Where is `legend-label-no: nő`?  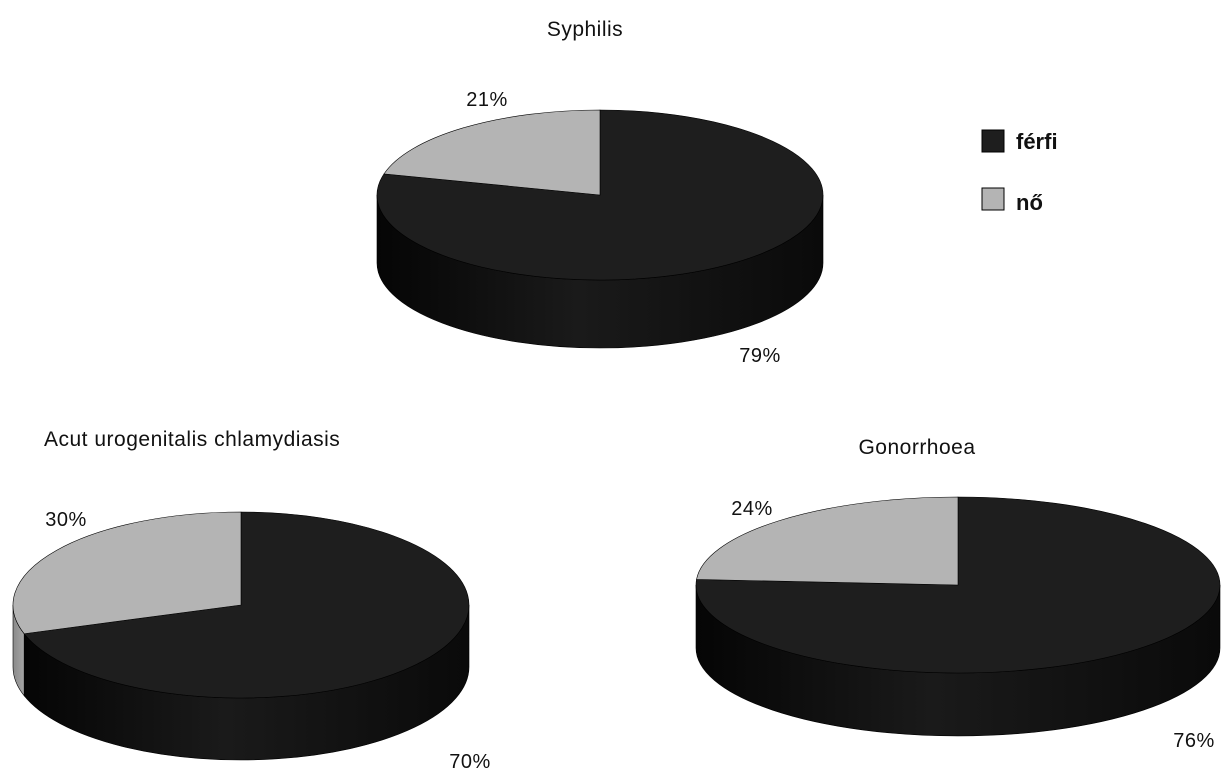
legend-label-no: nő is located at coordinates (1029, 202).